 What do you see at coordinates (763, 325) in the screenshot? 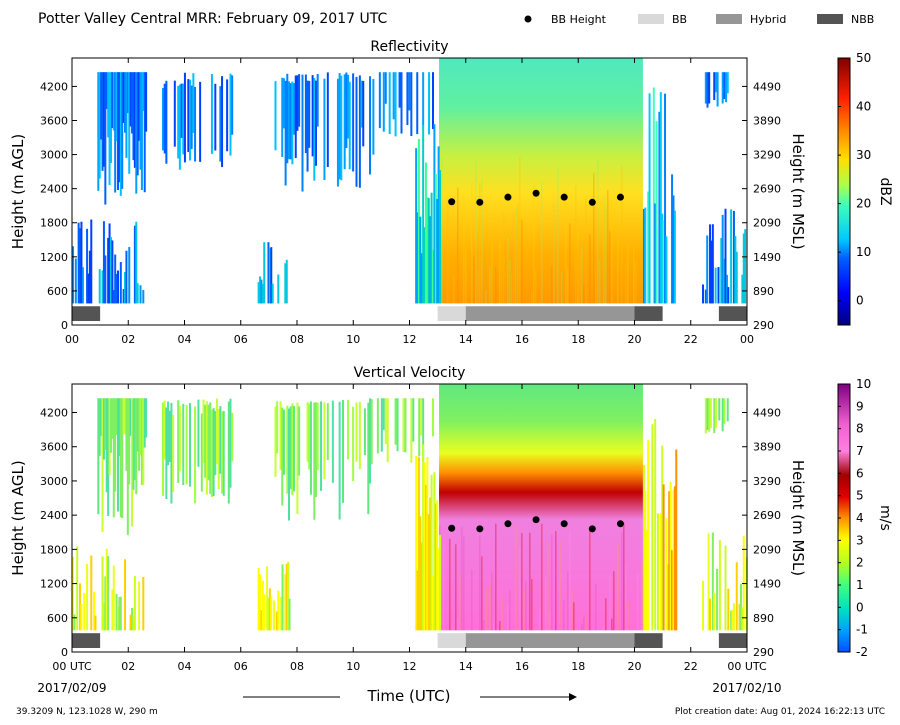
I see `y-tick-label-right: 290` at bounding box center [763, 325].